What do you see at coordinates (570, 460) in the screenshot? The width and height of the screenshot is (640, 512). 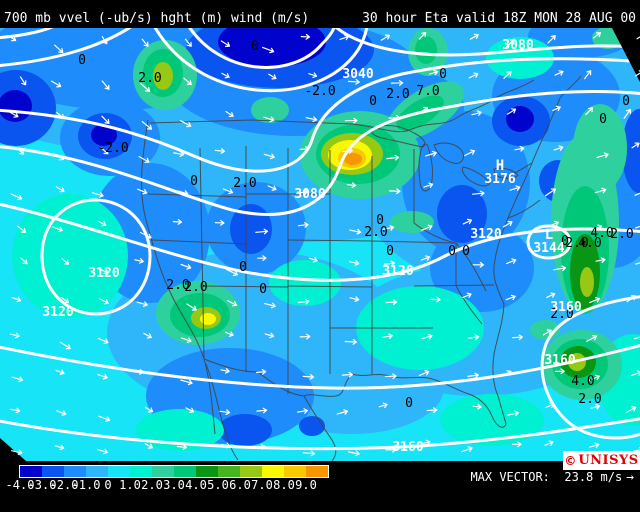 I see `copyright-icon: ©` at bounding box center [570, 460].